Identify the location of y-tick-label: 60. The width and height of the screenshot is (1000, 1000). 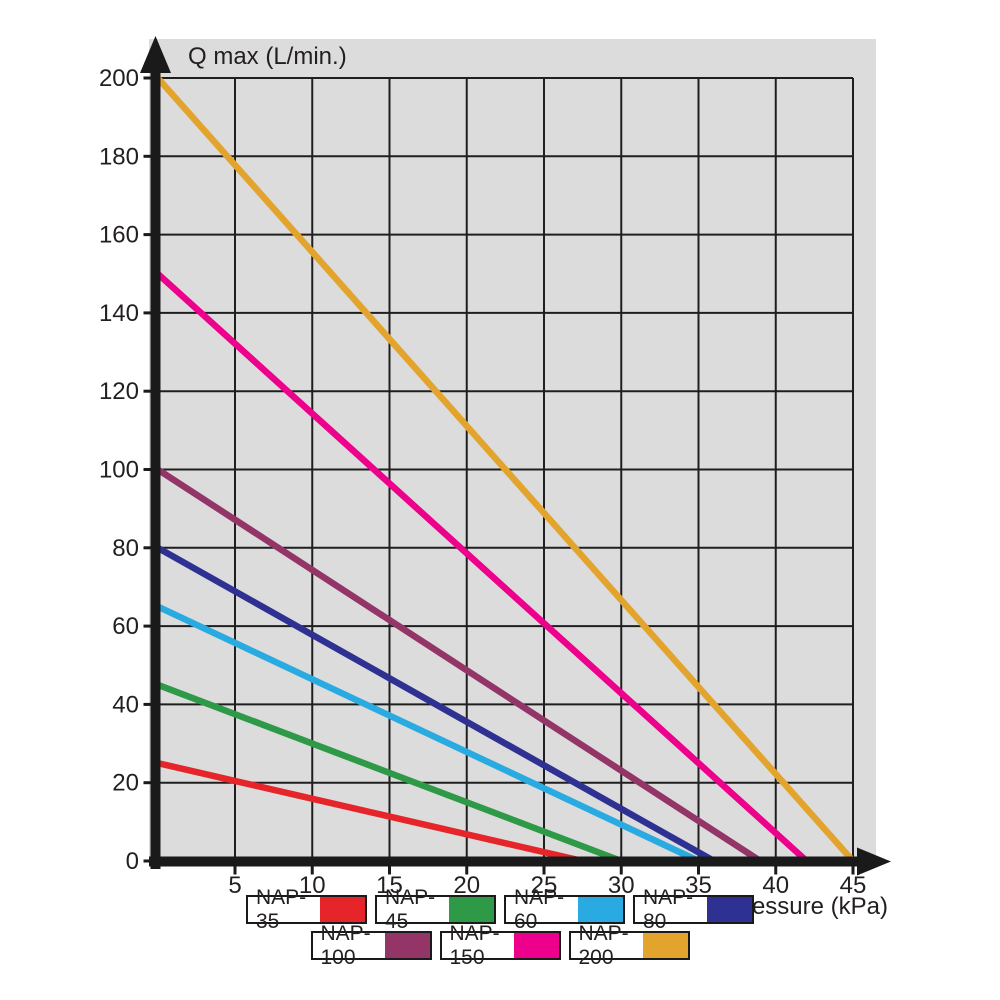
(125, 626).